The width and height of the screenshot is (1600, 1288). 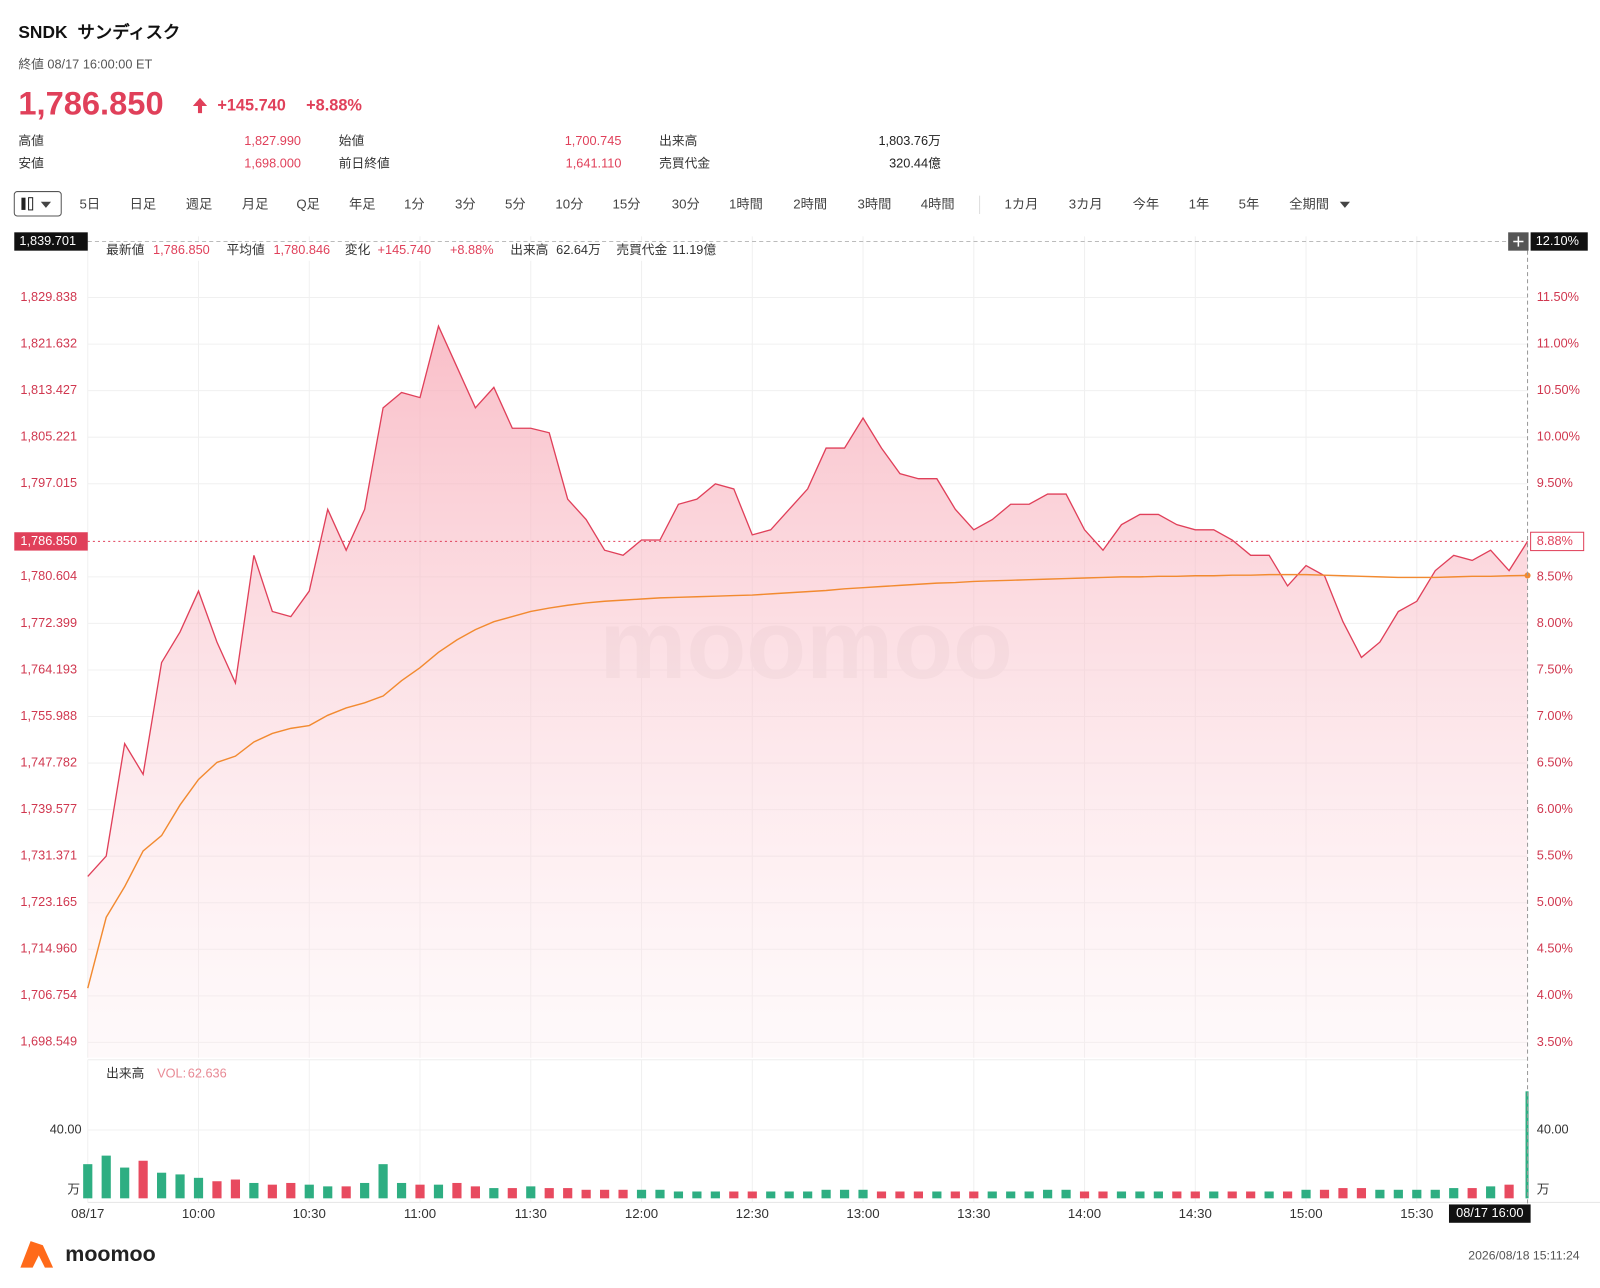 I want to click on x-tick-label: 15:30, so click(x=1416, y=1213).